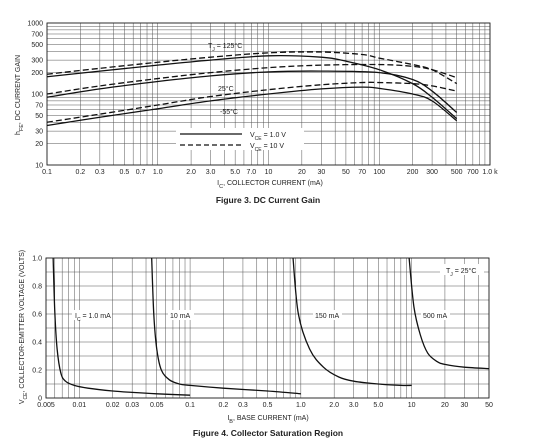 The image size is (540, 442). I want to click on fig4-tj-bg, so click(462, 269).